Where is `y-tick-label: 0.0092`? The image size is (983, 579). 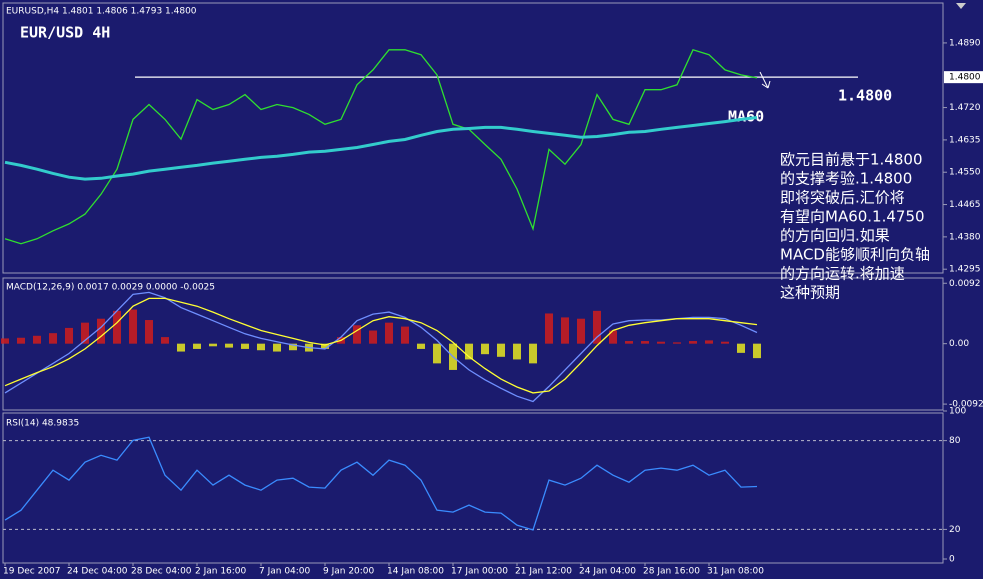 y-tick-label: 0.0092 is located at coordinates (965, 284).